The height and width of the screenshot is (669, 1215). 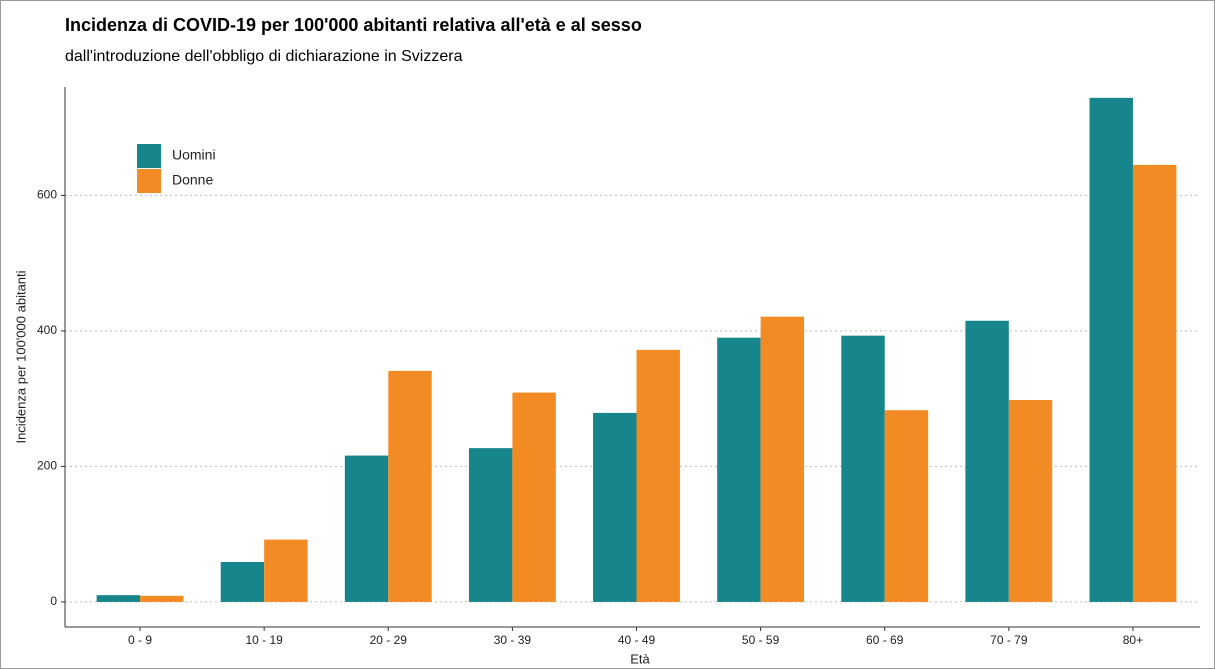 What do you see at coordinates (637, 640) in the screenshot?
I see `x-tick-label: 40 - 49` at bounding box center [637, 640].